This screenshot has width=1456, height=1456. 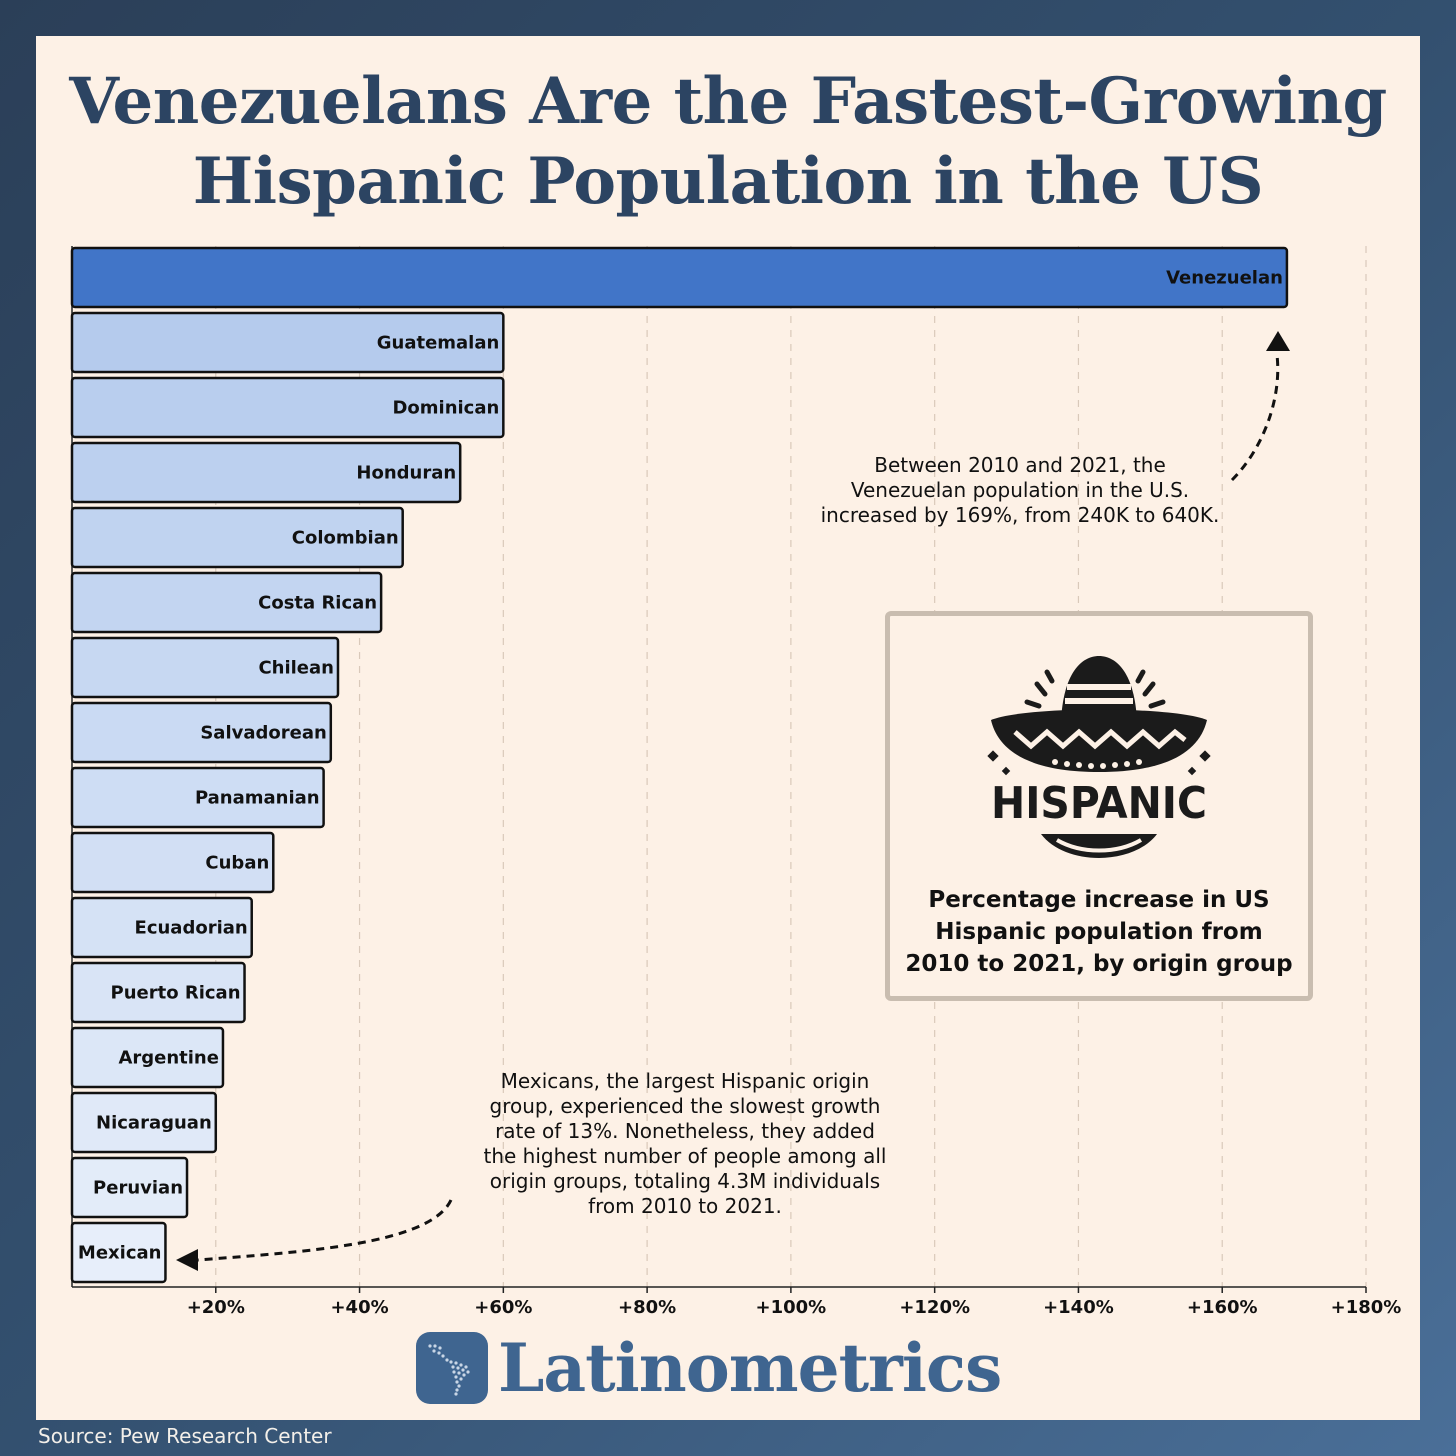 I want to click on bar-label: Dominican, so click(x=445, y=408).